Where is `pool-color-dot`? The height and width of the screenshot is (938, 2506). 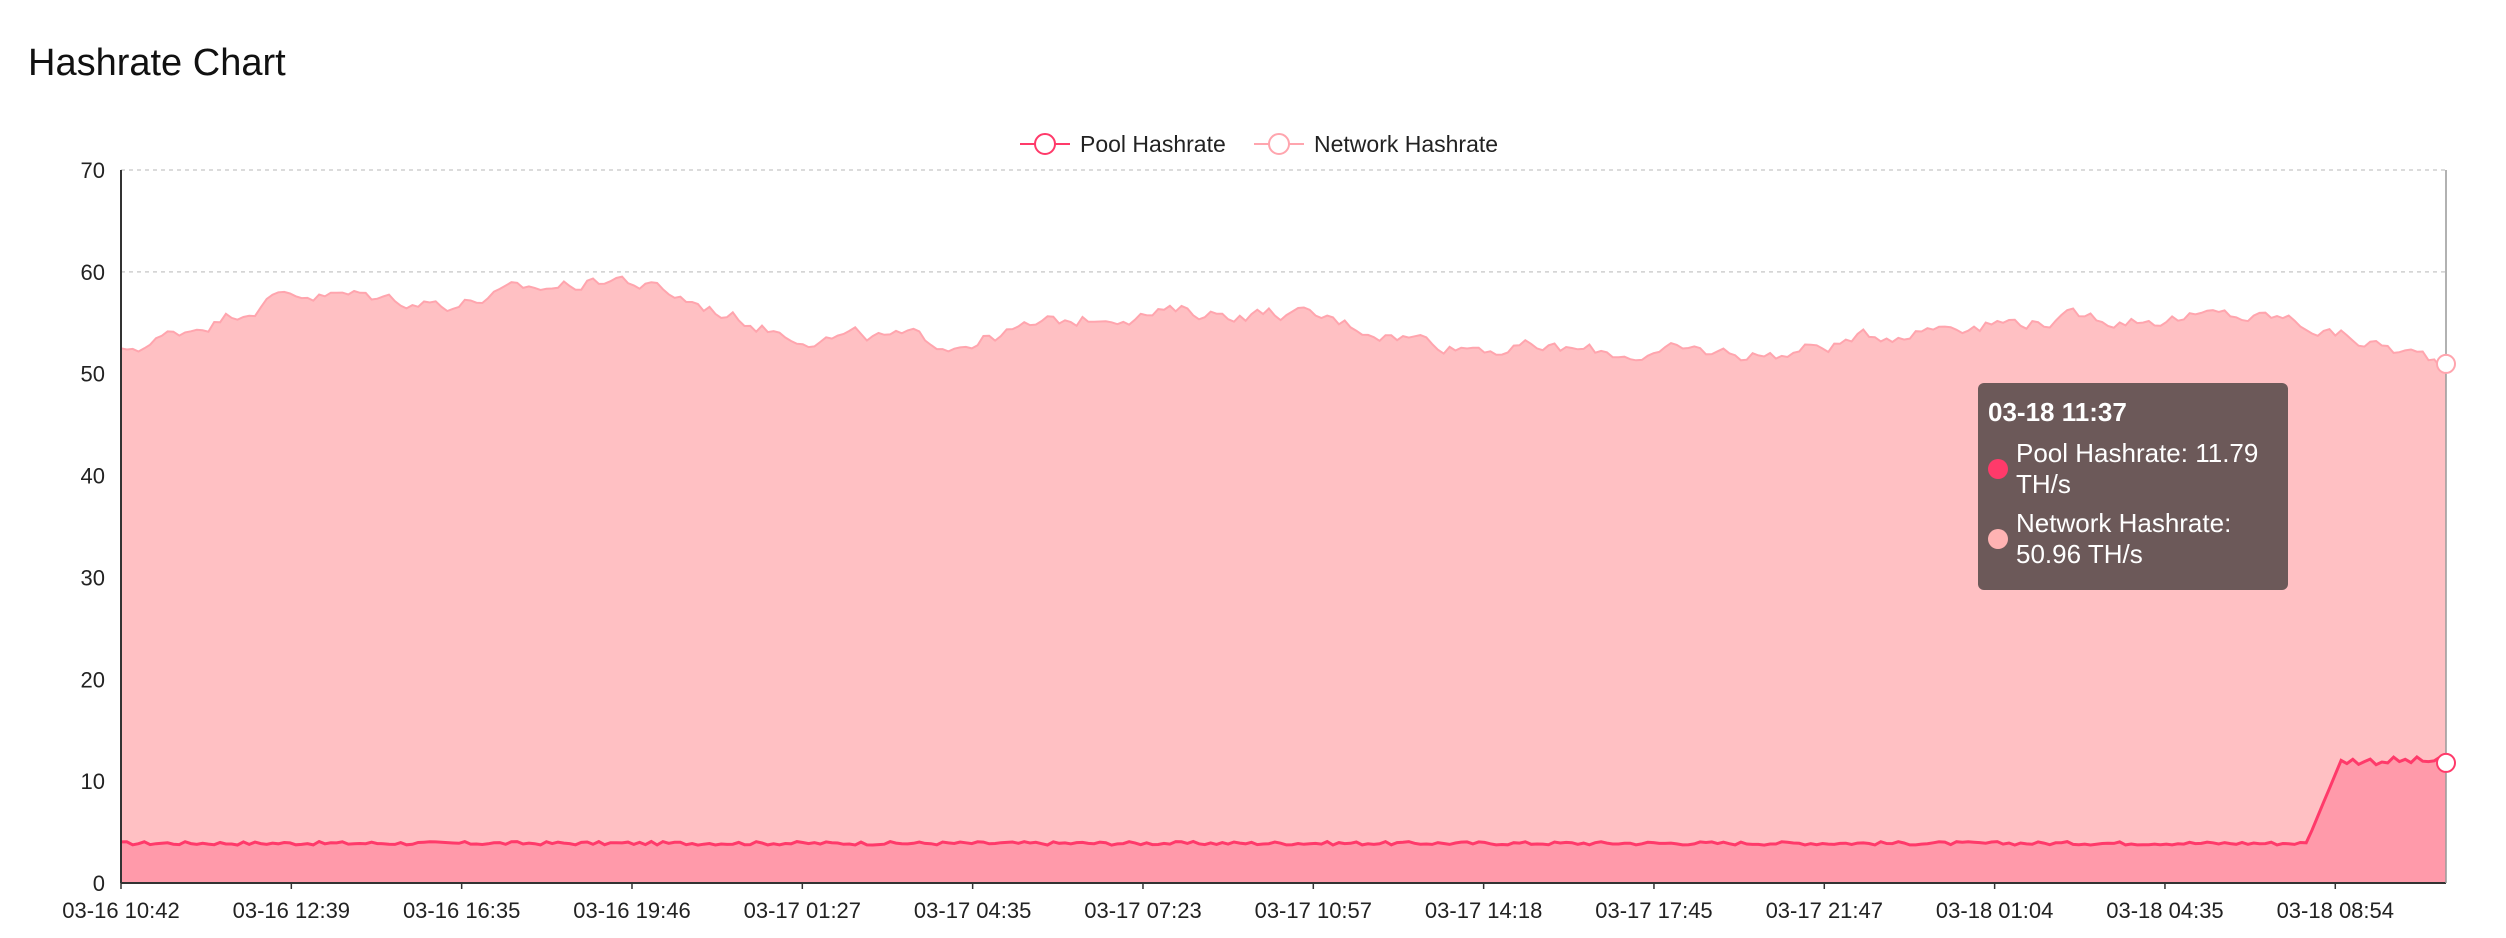 pool-color-dot is located at coordinates (1998, 469).